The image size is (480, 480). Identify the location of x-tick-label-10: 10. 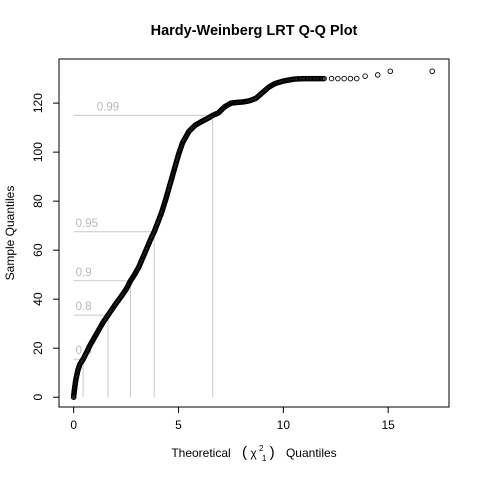
(284, 425).